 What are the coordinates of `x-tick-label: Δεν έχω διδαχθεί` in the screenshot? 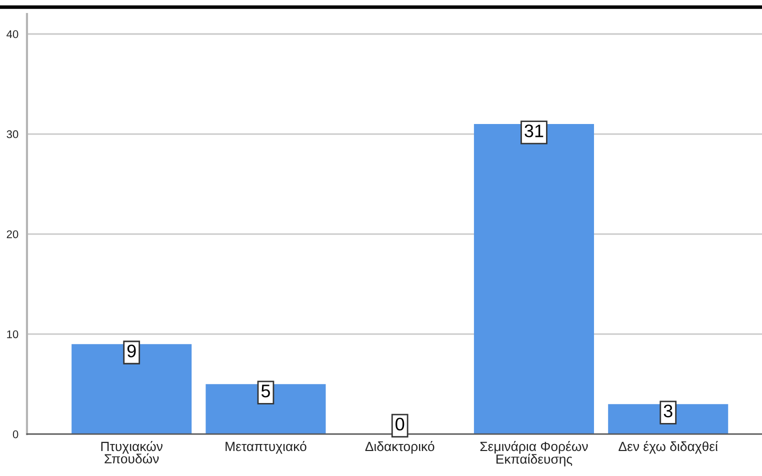 It's located at (668, 447).